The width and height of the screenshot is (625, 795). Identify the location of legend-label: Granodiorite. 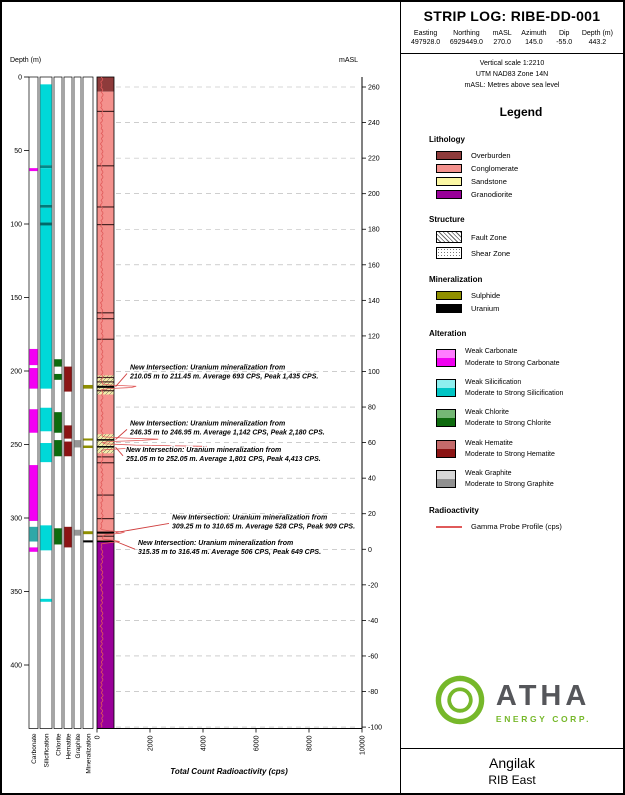
(492, 195).